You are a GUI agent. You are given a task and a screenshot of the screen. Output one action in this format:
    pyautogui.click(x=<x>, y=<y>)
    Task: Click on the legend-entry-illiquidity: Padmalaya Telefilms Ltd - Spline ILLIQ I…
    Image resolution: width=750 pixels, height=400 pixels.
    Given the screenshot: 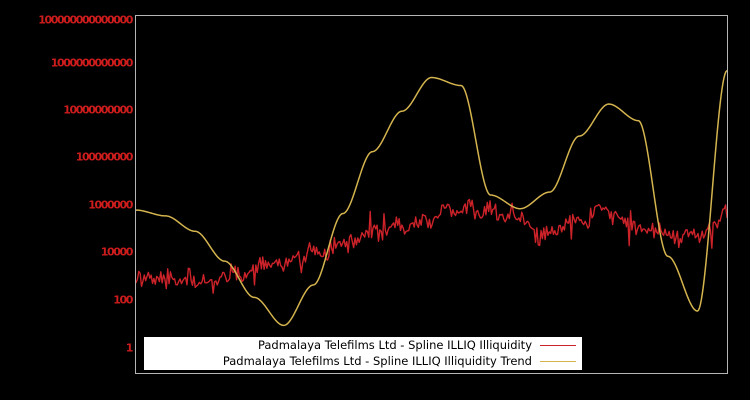 What is the action you would take?
    pyautogui.click(x=363, y=345)
    